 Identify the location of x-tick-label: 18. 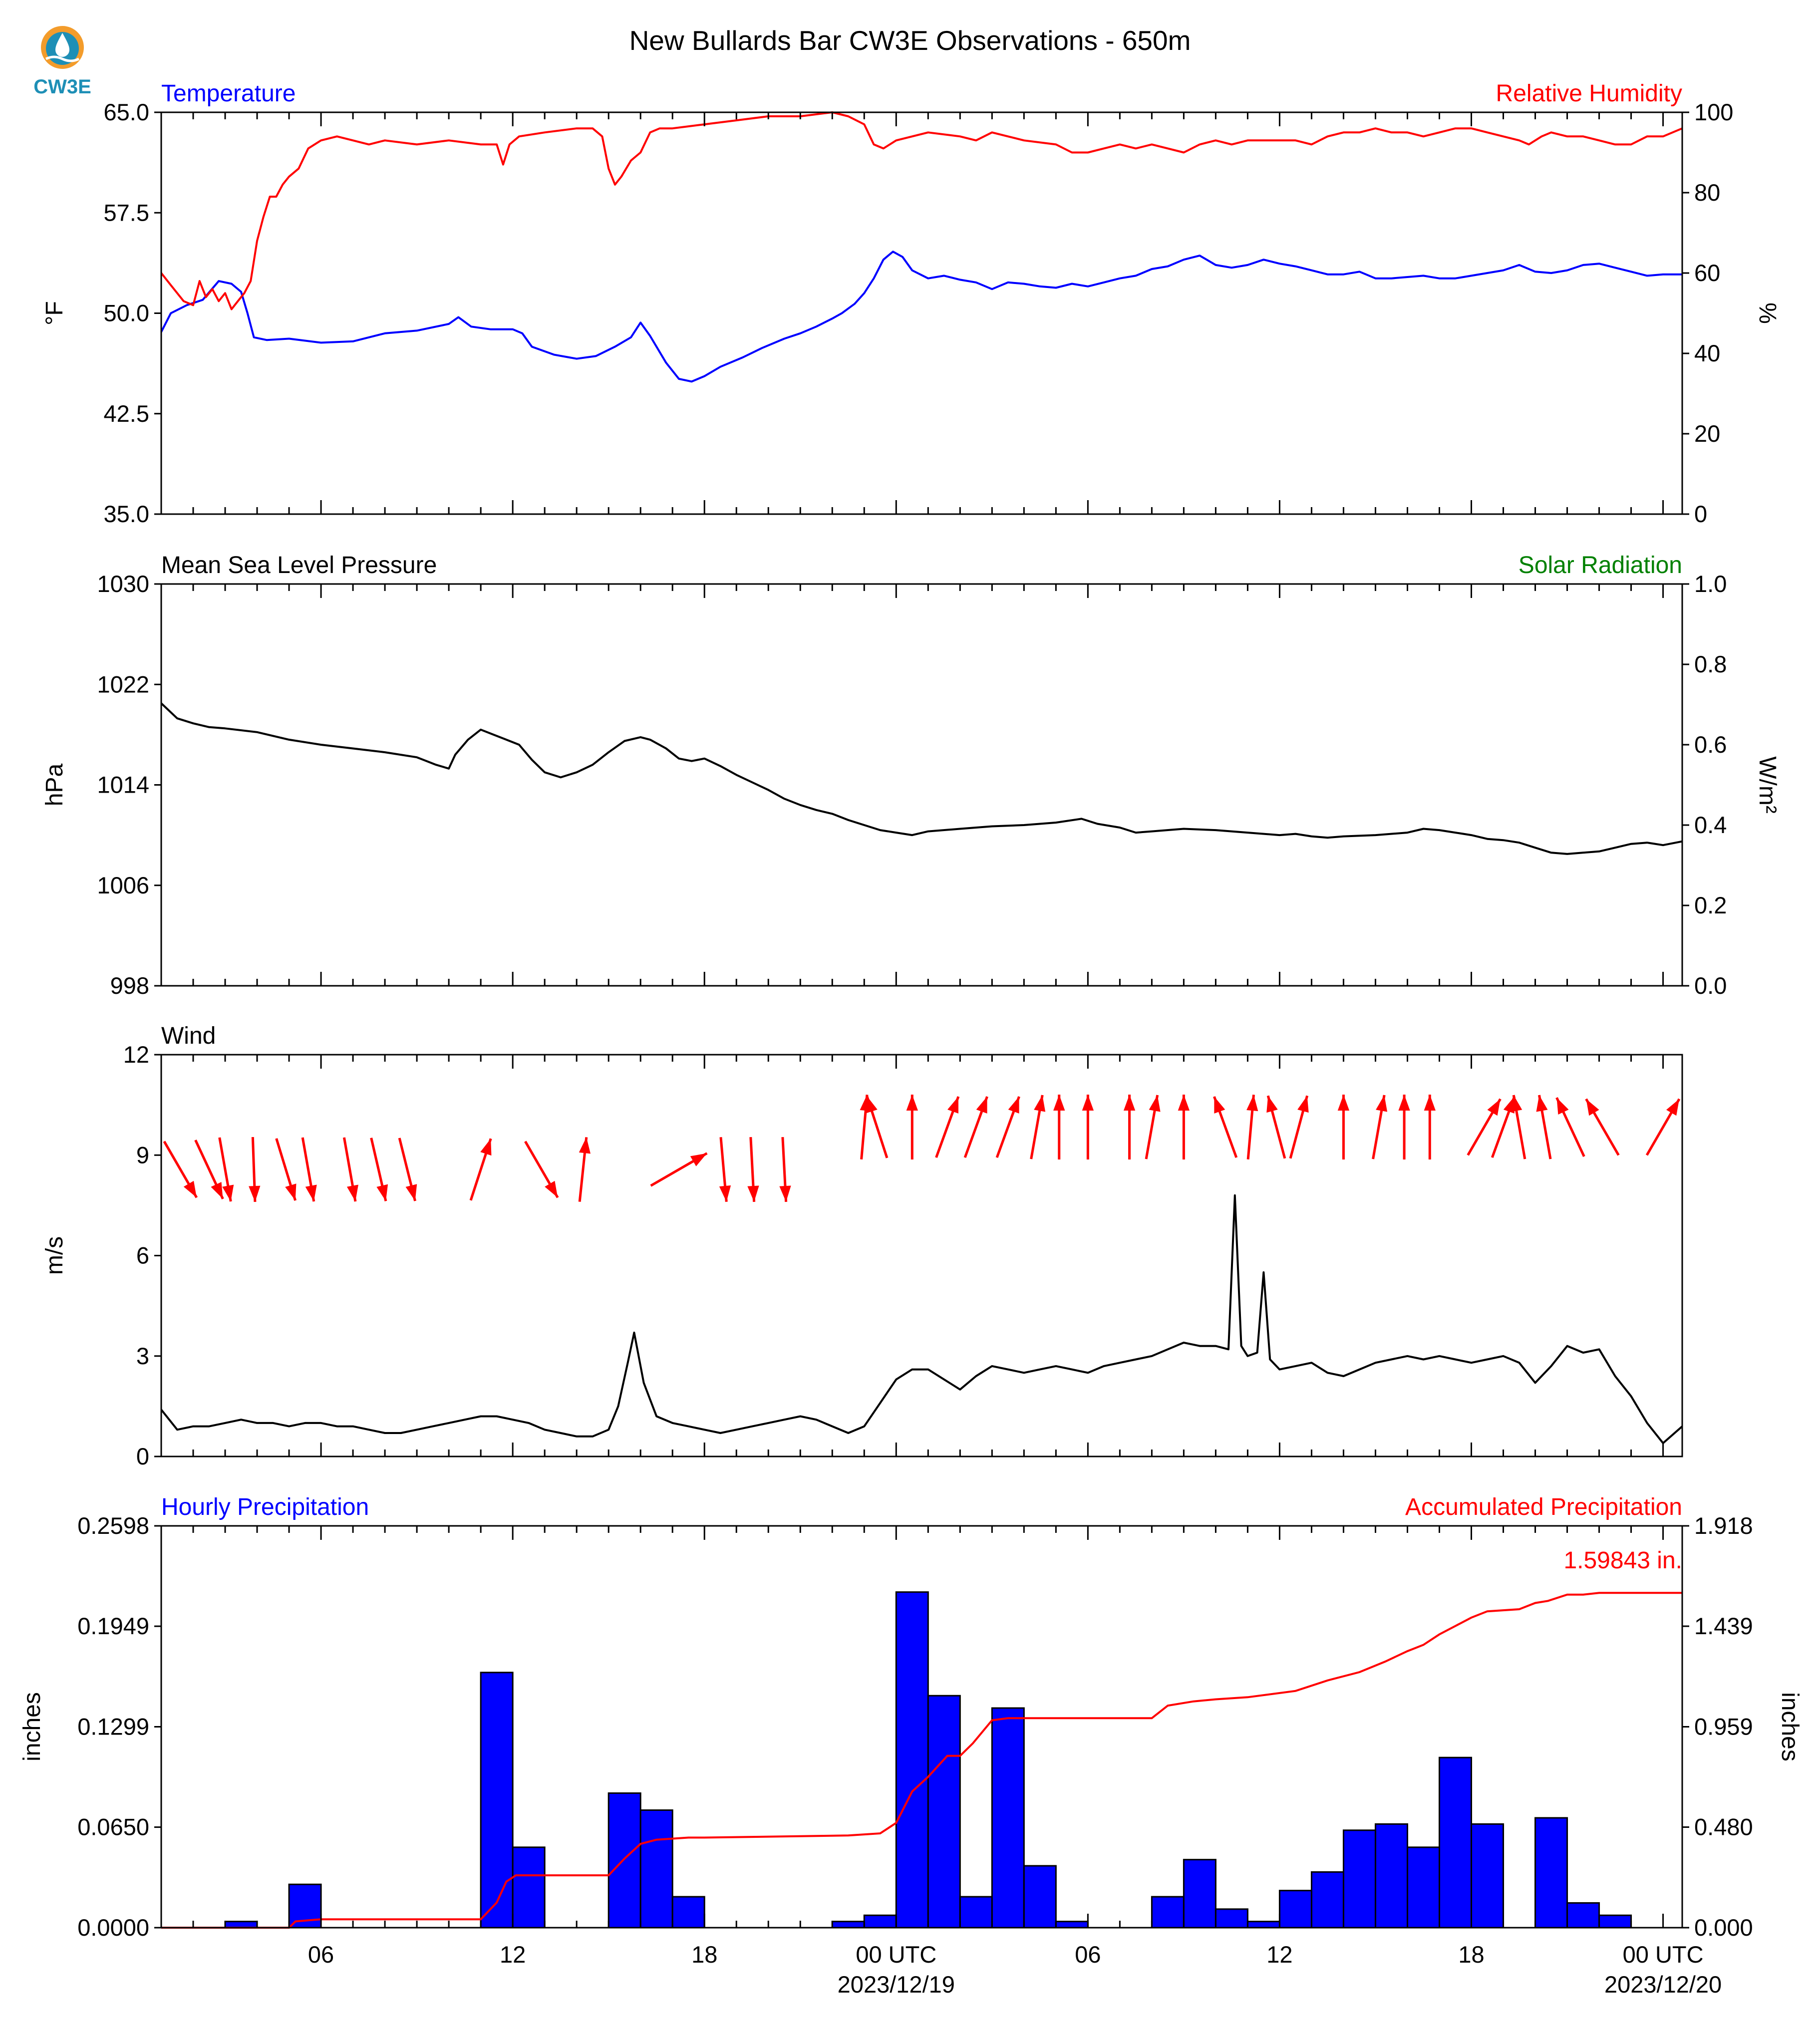
(1471, 1954).